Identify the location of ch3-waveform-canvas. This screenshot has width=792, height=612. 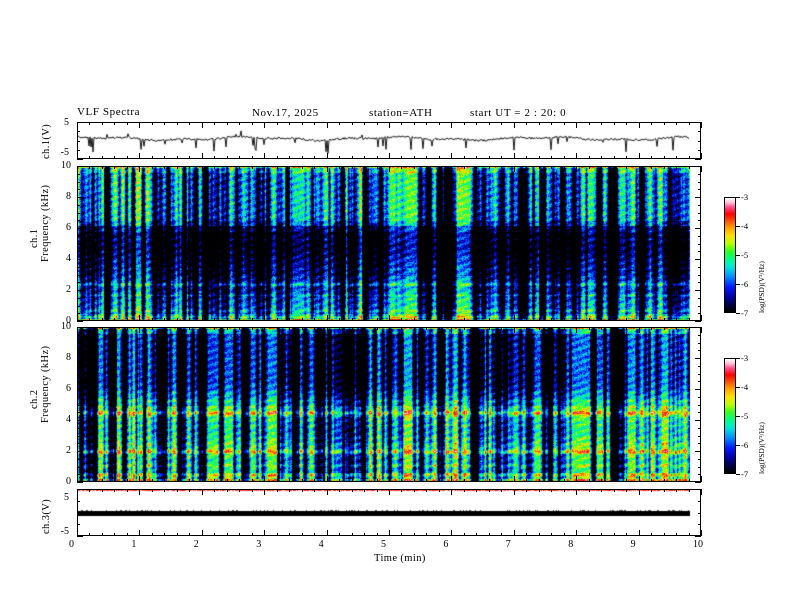
(389, 512).